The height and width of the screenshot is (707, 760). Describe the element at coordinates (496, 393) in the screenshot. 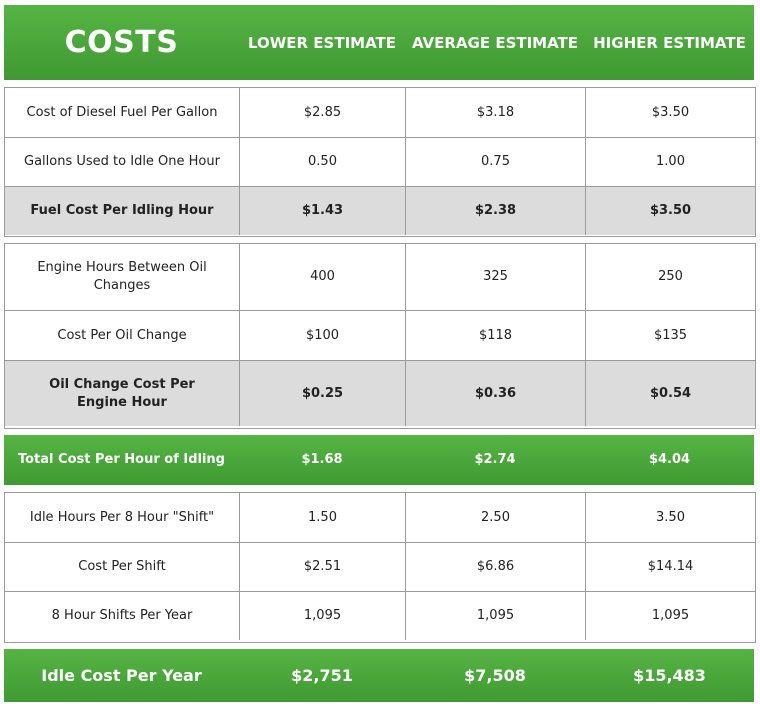

I see `value-average: $0.36` at that location.